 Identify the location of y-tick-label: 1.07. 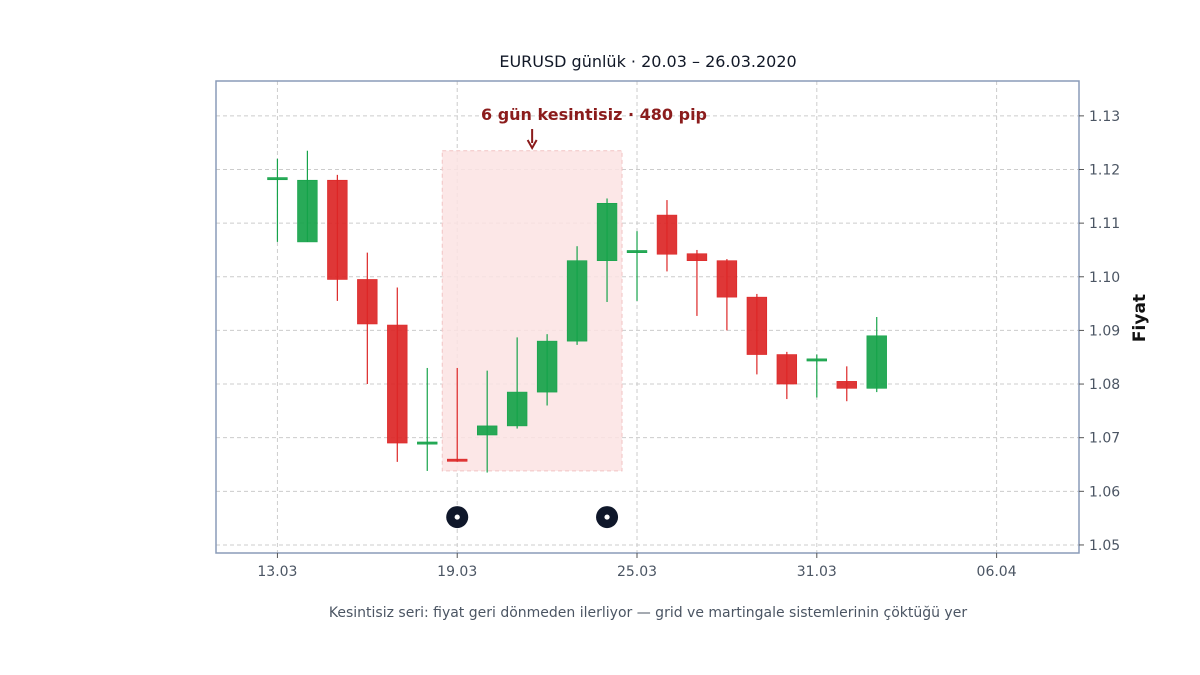
(1104, 439).